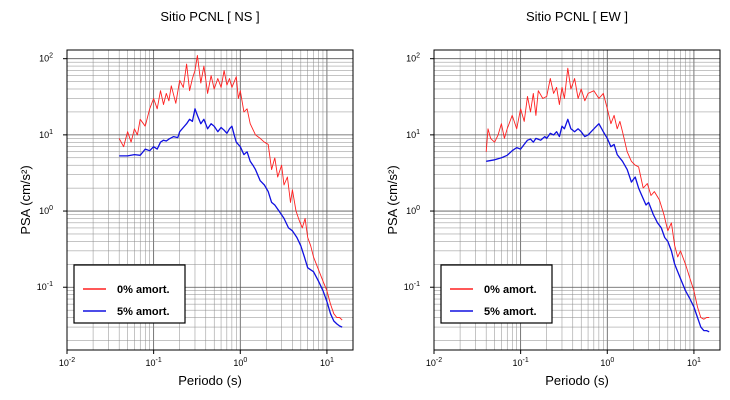 The width and height of the screenshot is (730, 400). I want to click on legend-box-ew, so click(496, 294).